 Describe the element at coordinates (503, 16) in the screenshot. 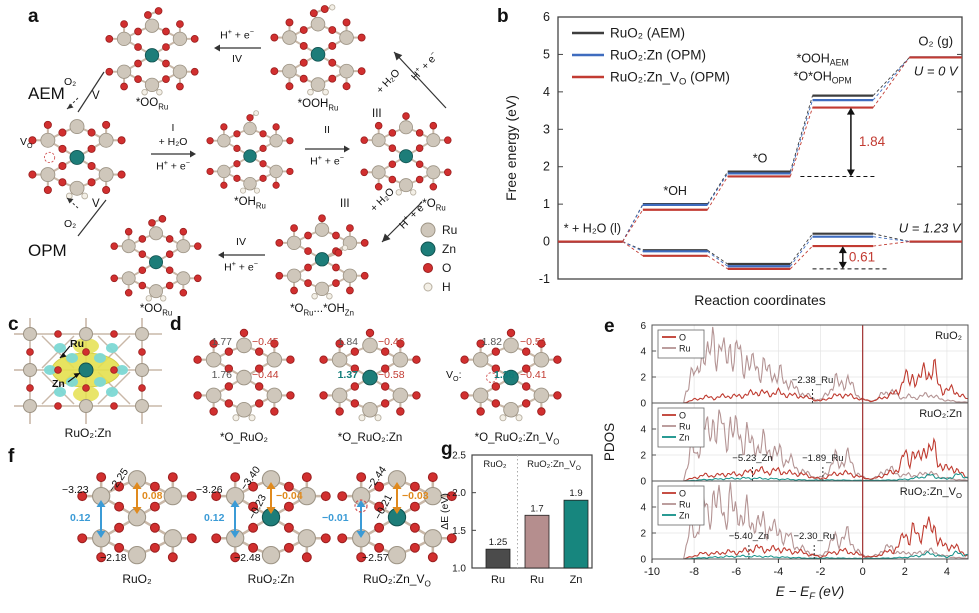

I see `panel-b-label: b` at that location.